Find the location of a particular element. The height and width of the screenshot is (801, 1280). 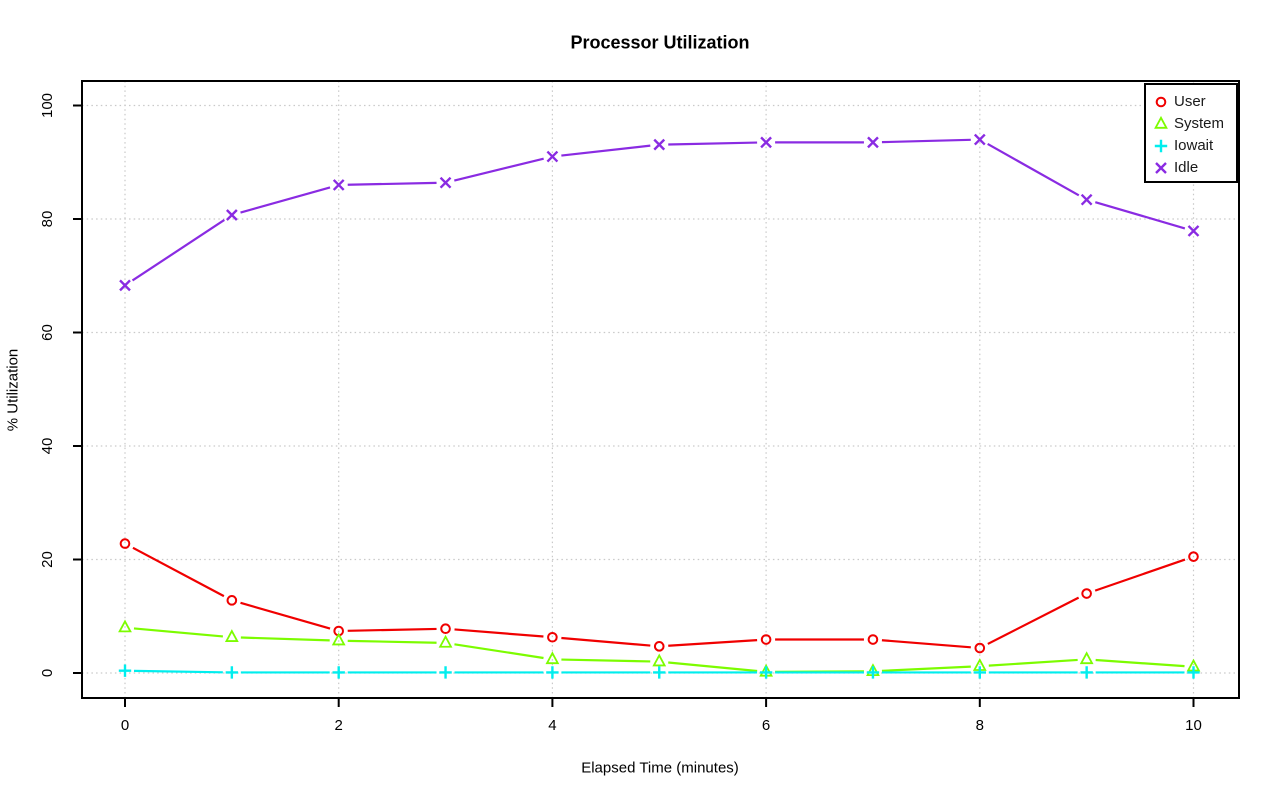

legend-item-system: System is located at coordinates (1193, 123).